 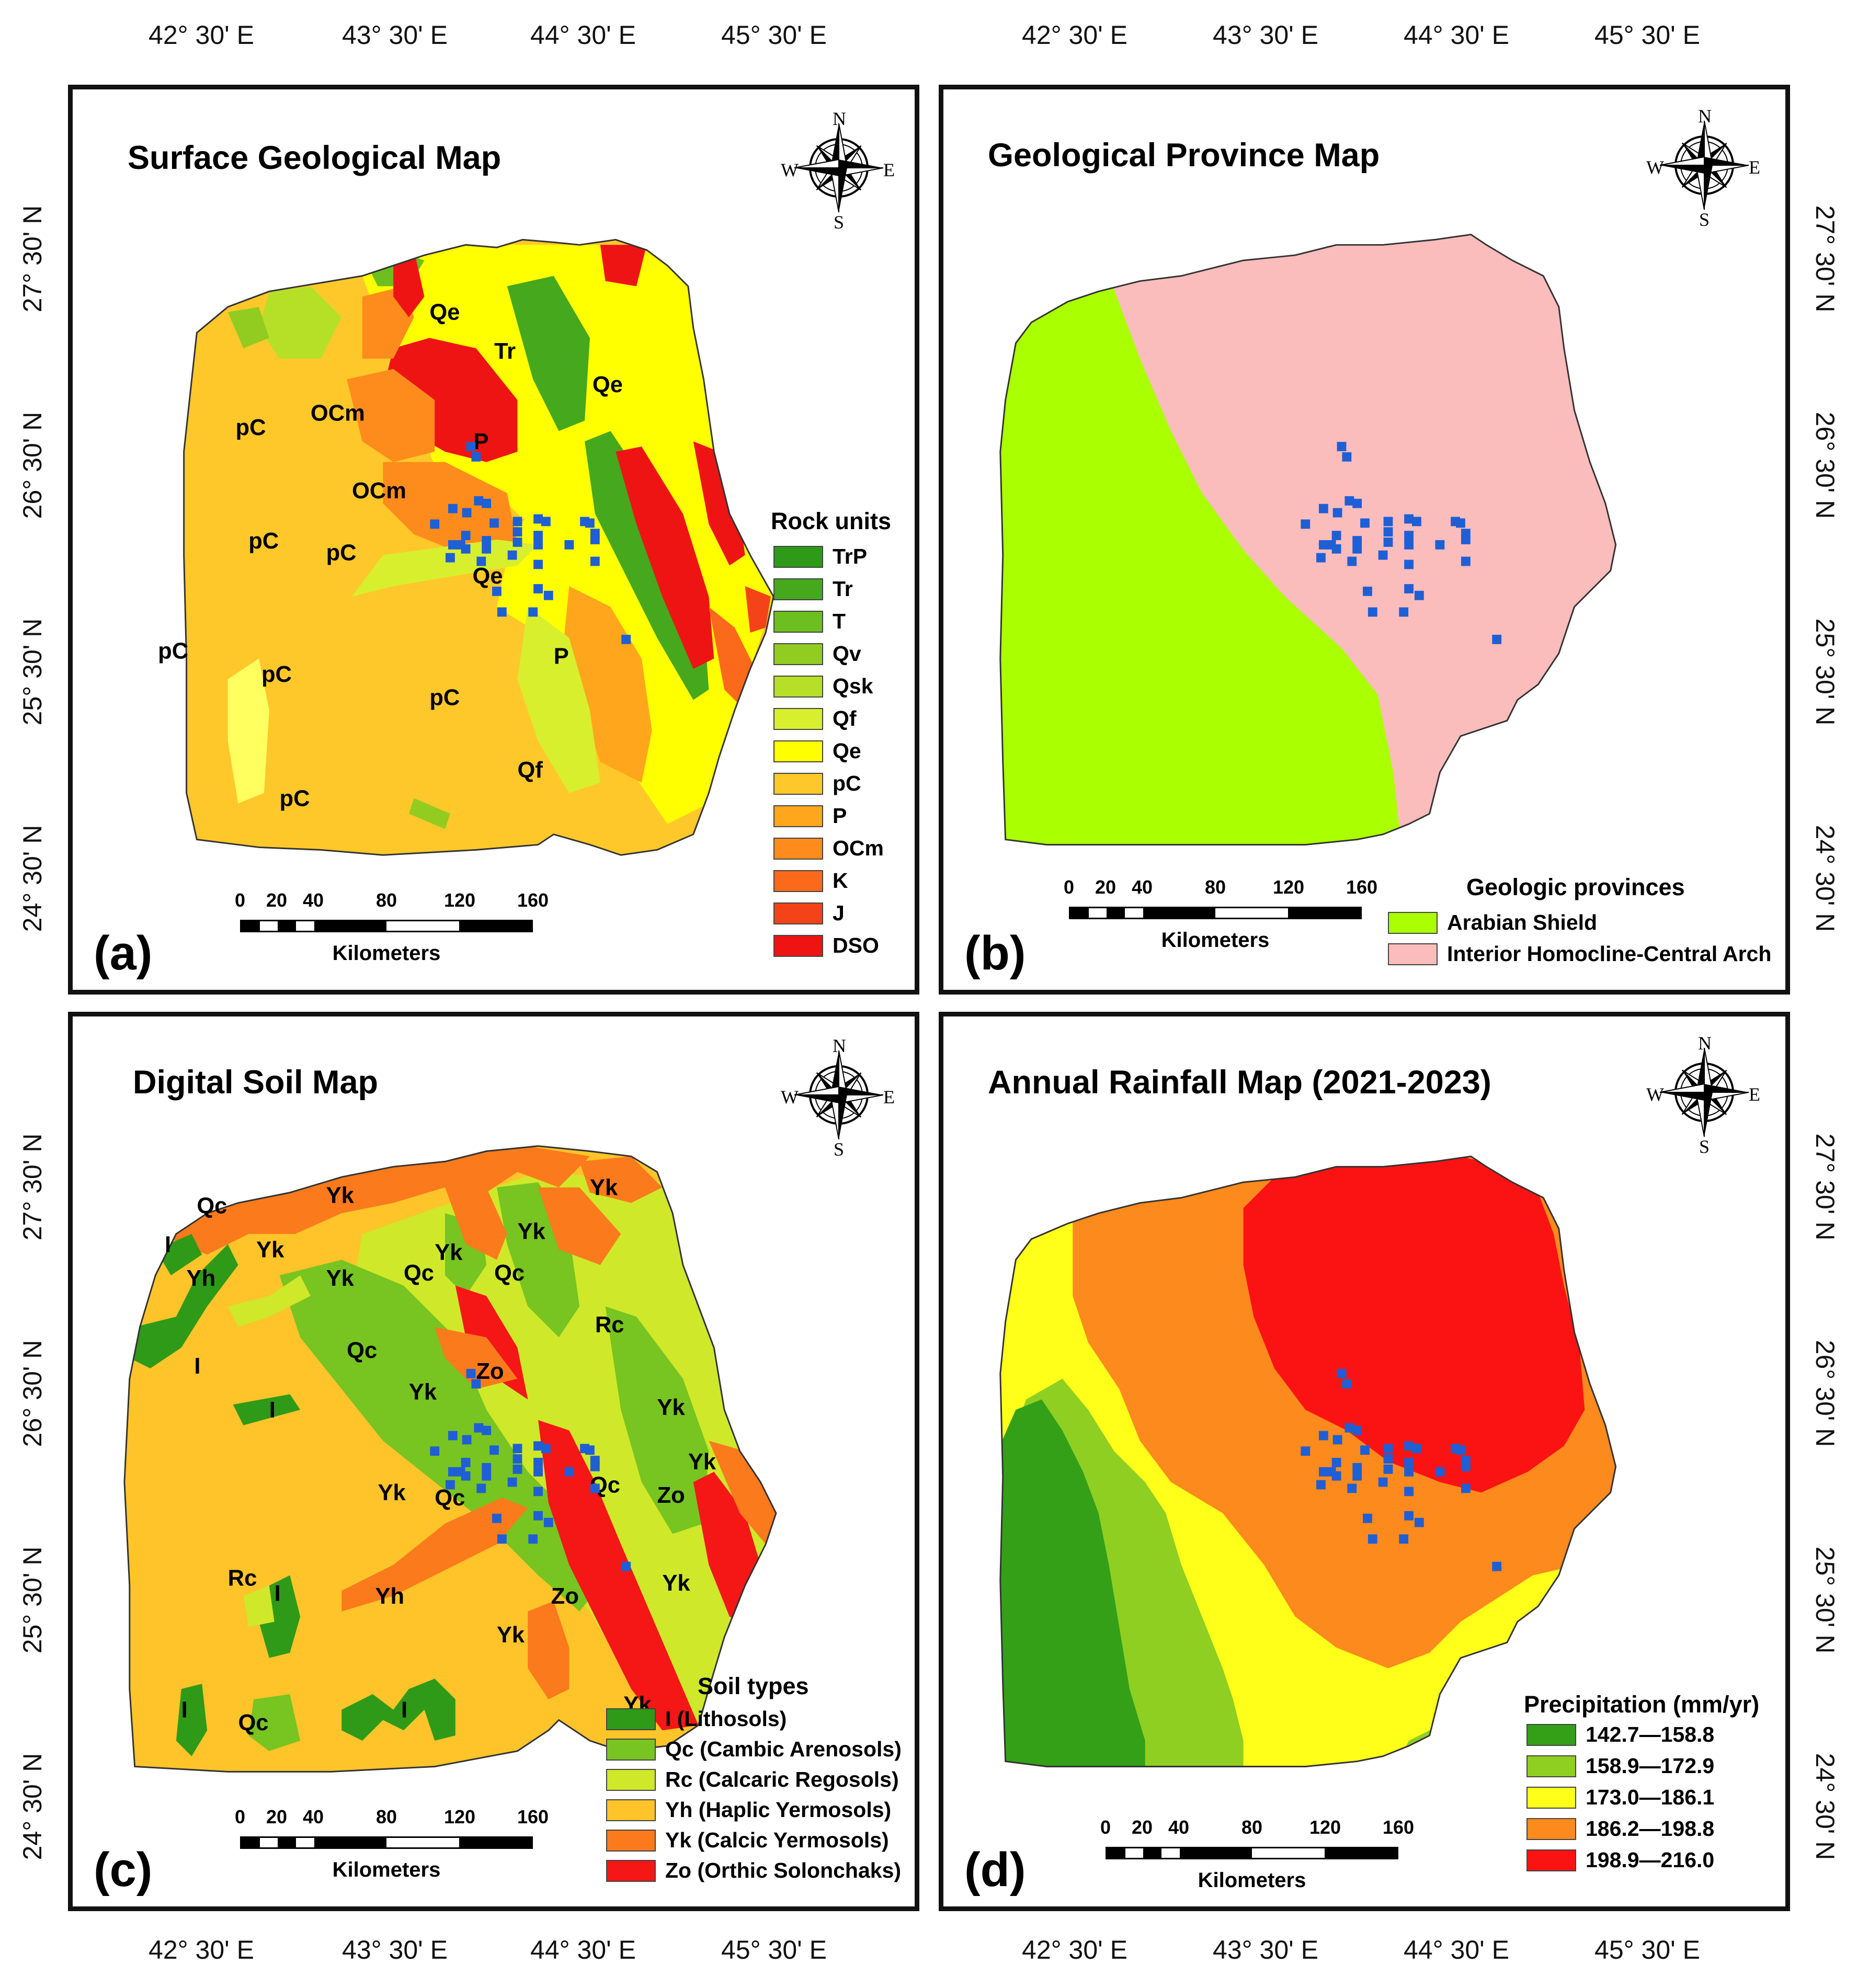 I want to click on legend-label: Qc (Cambic Arenosols), so click(x=783, y=1749).